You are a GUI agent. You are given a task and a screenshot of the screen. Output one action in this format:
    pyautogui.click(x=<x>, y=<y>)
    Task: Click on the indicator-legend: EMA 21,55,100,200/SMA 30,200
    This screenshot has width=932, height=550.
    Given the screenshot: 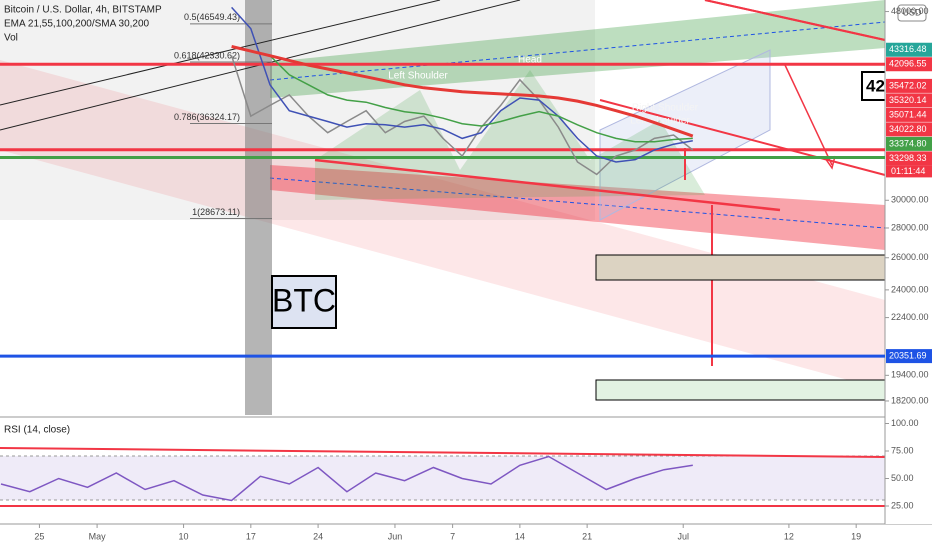 What is the action you would take?
    pyautogui.click(x=77, y=24)
    